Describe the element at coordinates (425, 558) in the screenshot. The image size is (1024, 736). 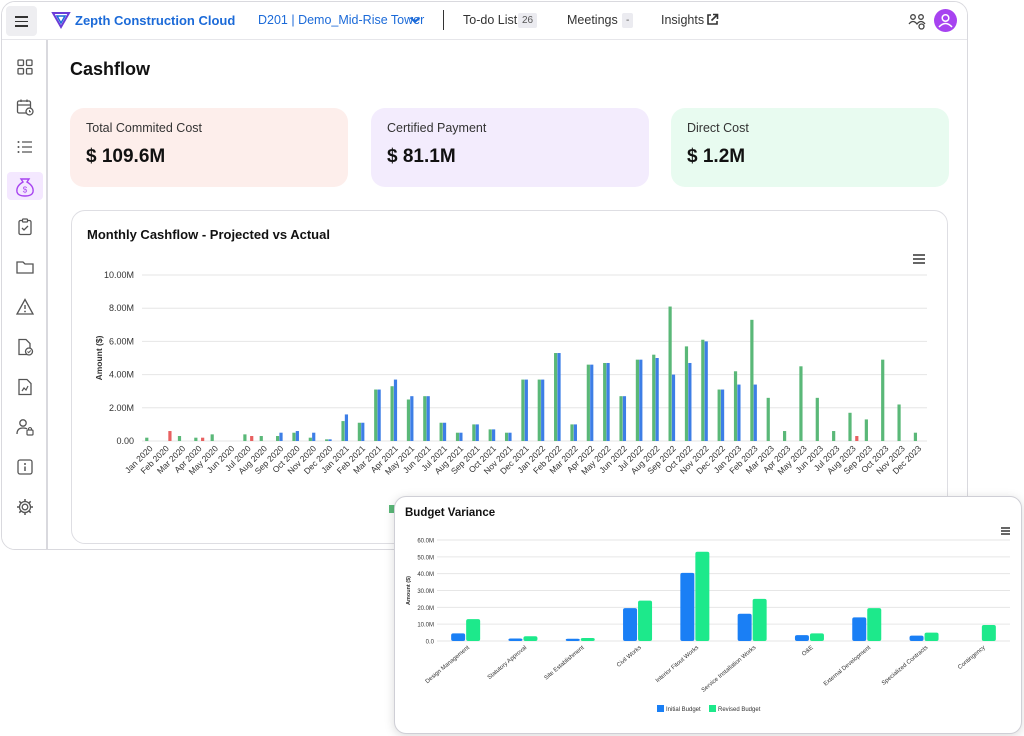
I see `y-tick-label: 50.0M` at that location.